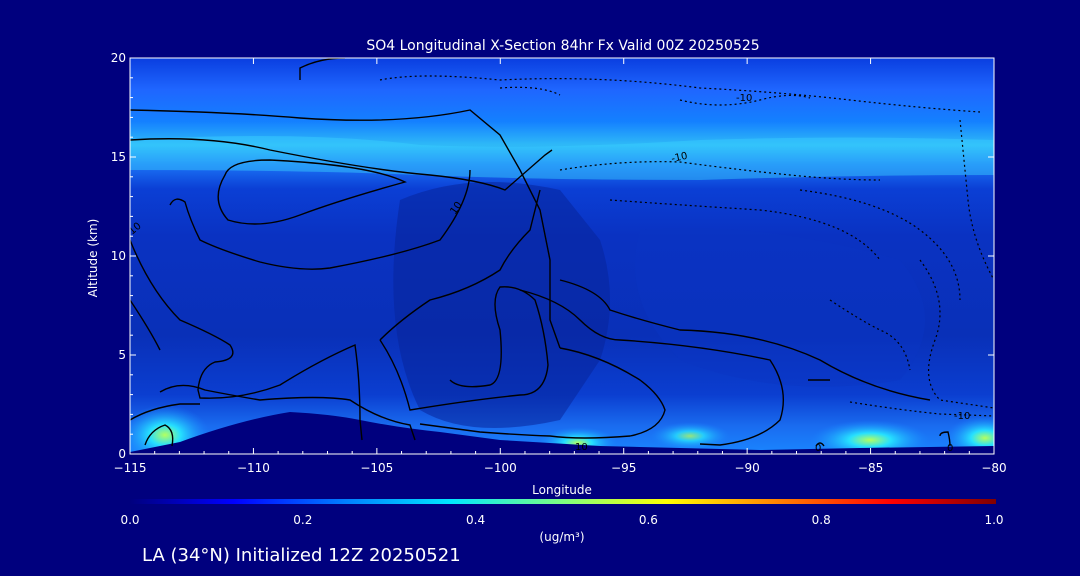  Describe the element at coordinates (870, 468) in the screenshot. I see `x-tick-label: −85` at that location.